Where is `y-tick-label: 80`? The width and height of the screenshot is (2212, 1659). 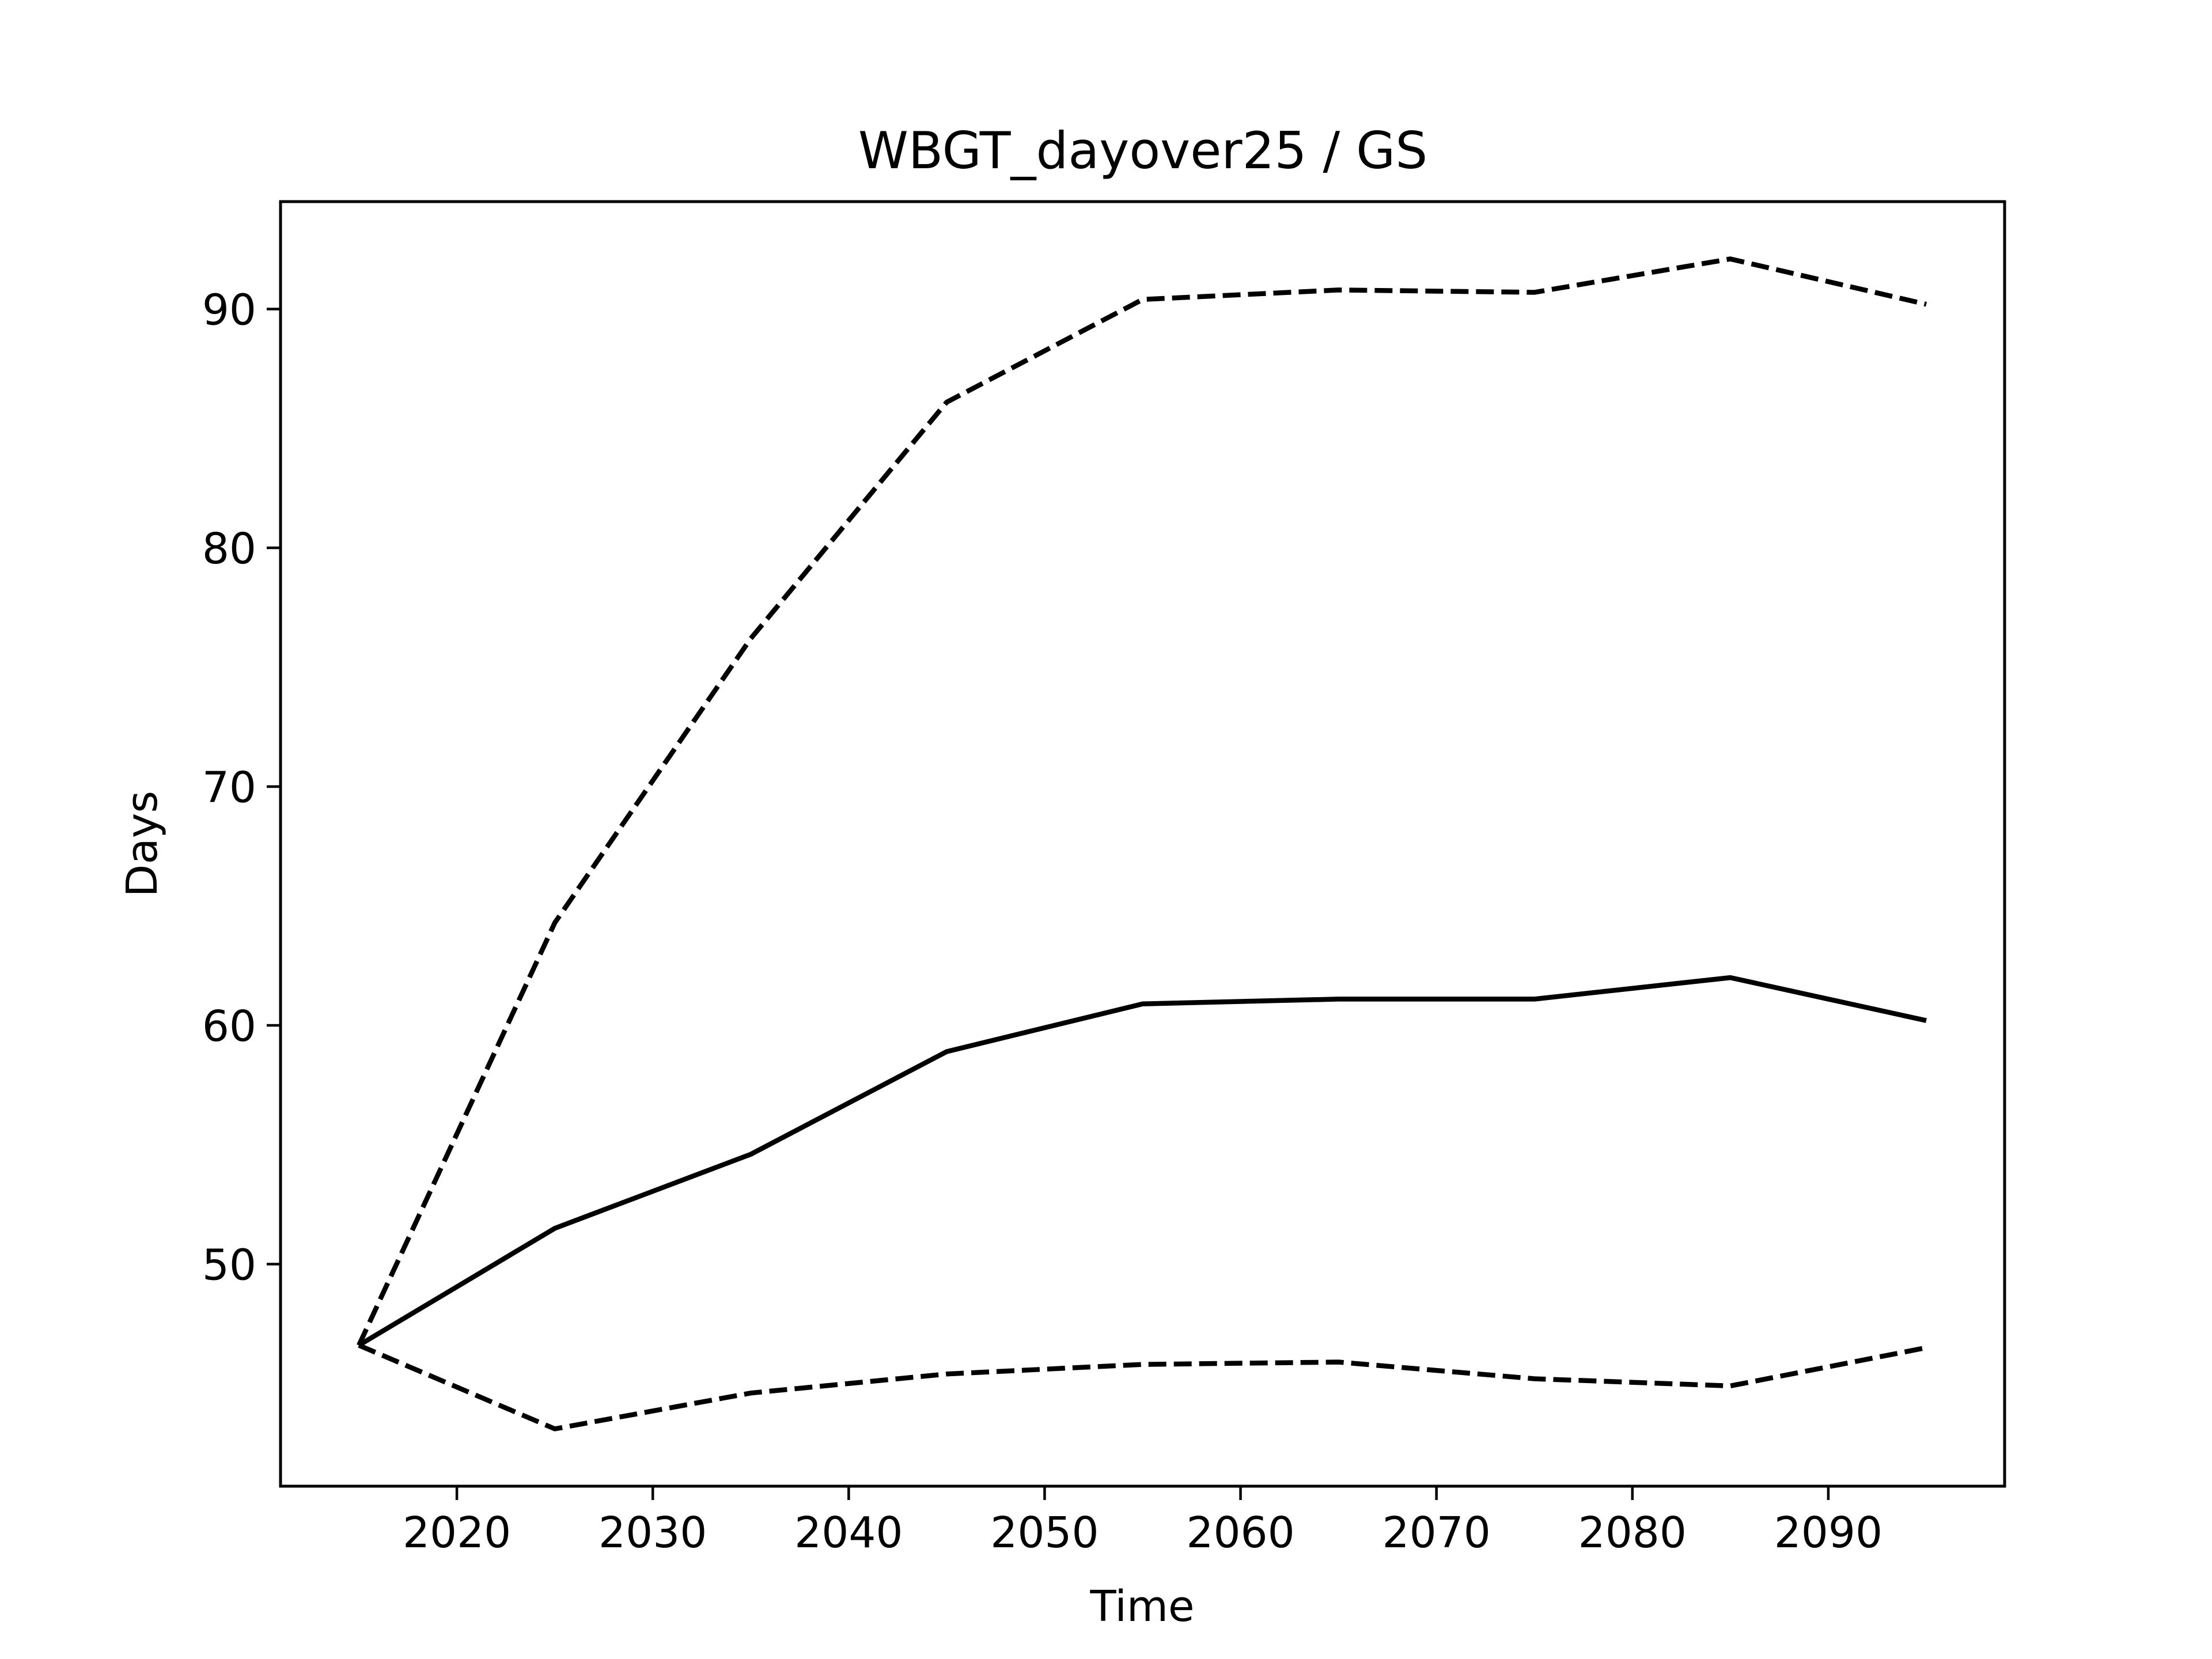
y-tick-label: 80 is located at coordinates (229, 549).